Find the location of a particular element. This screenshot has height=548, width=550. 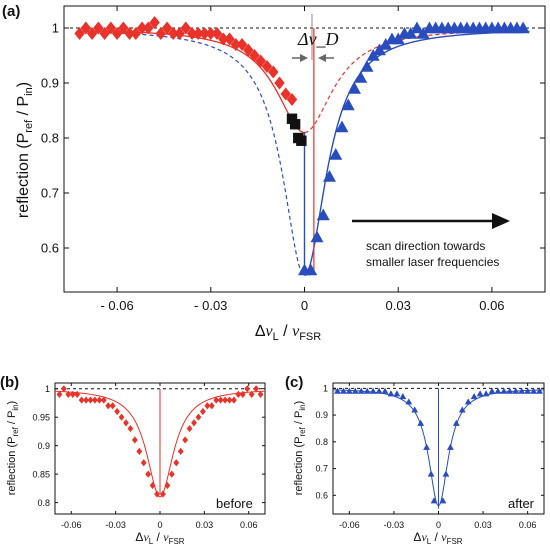

delta-nu-d-left-arrowhead is located at coordinates (304, 58).